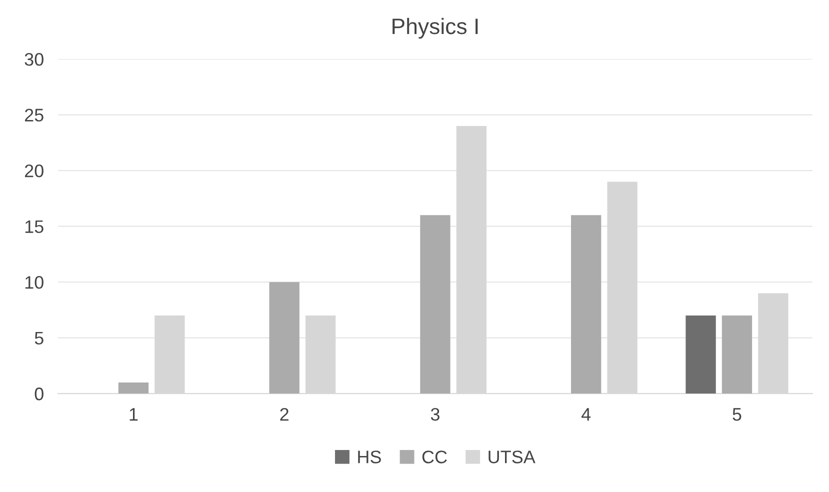 This screenshot has height=492, width=829. I want to click on y-tick-label: 15, so click(34, 227).